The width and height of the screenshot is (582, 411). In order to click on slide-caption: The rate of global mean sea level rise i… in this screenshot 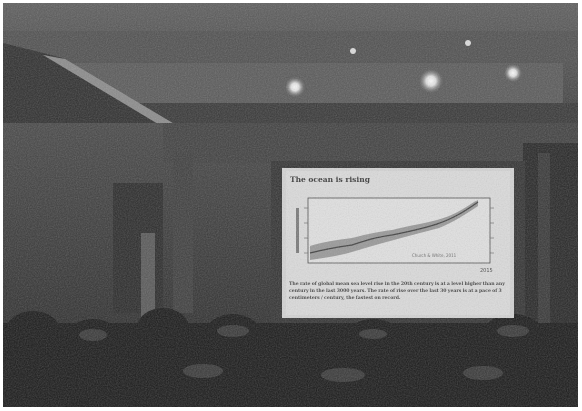, I will do `click(397, 291)`.